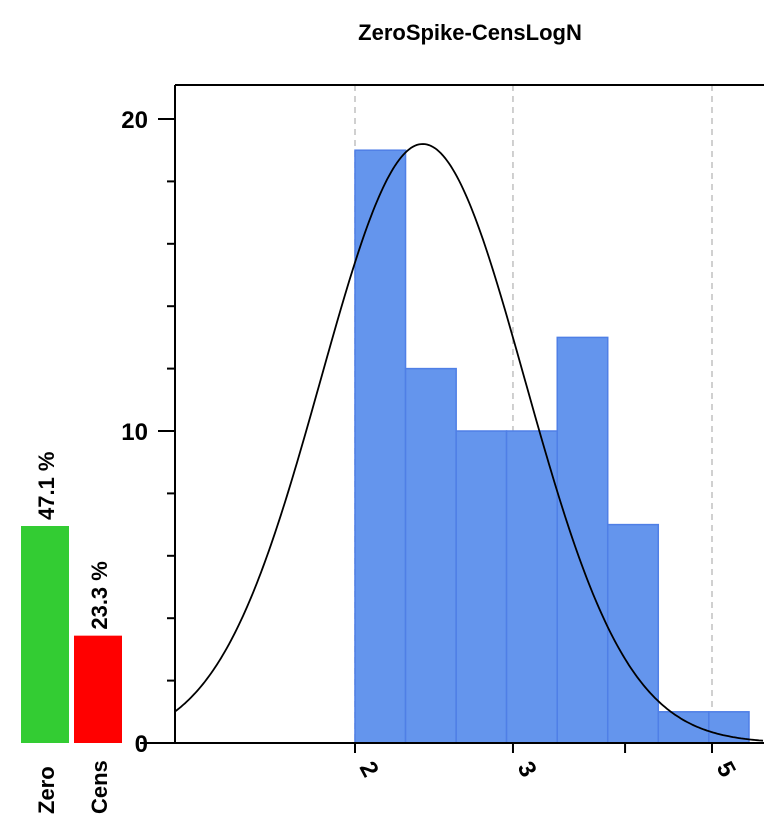 The width and height of the screenshot is (764, 816). What do you see at coordinates (46, 486) in the screenshot?
I see `spike-percent-zero: 47.1 %` at bounding box center [46, 486].